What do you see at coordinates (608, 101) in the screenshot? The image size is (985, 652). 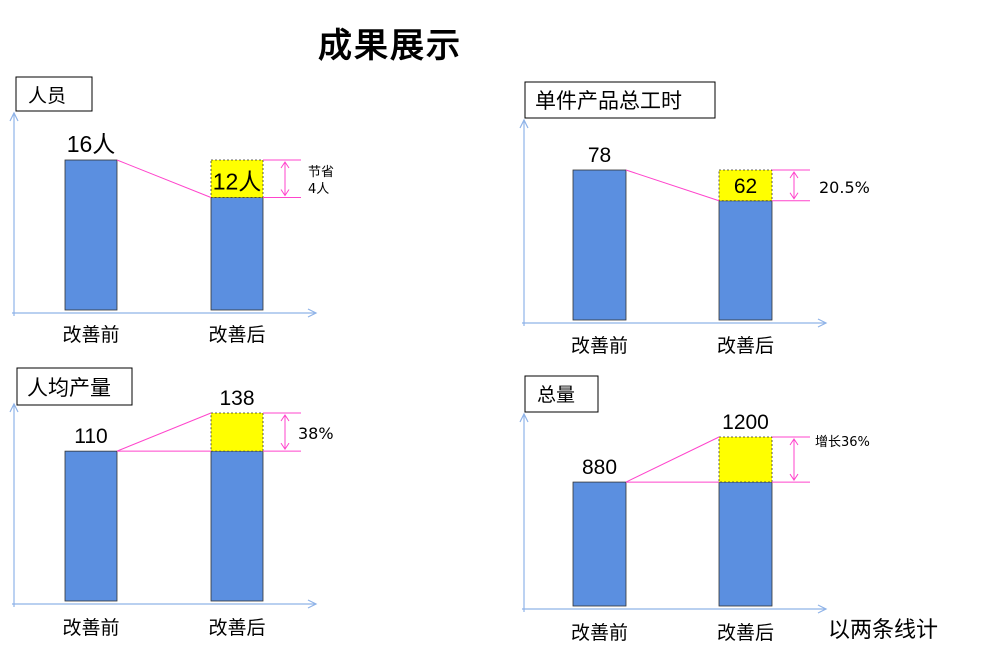 I see `chart-title: 单件产品总工时` at bounding box center [608, 101].